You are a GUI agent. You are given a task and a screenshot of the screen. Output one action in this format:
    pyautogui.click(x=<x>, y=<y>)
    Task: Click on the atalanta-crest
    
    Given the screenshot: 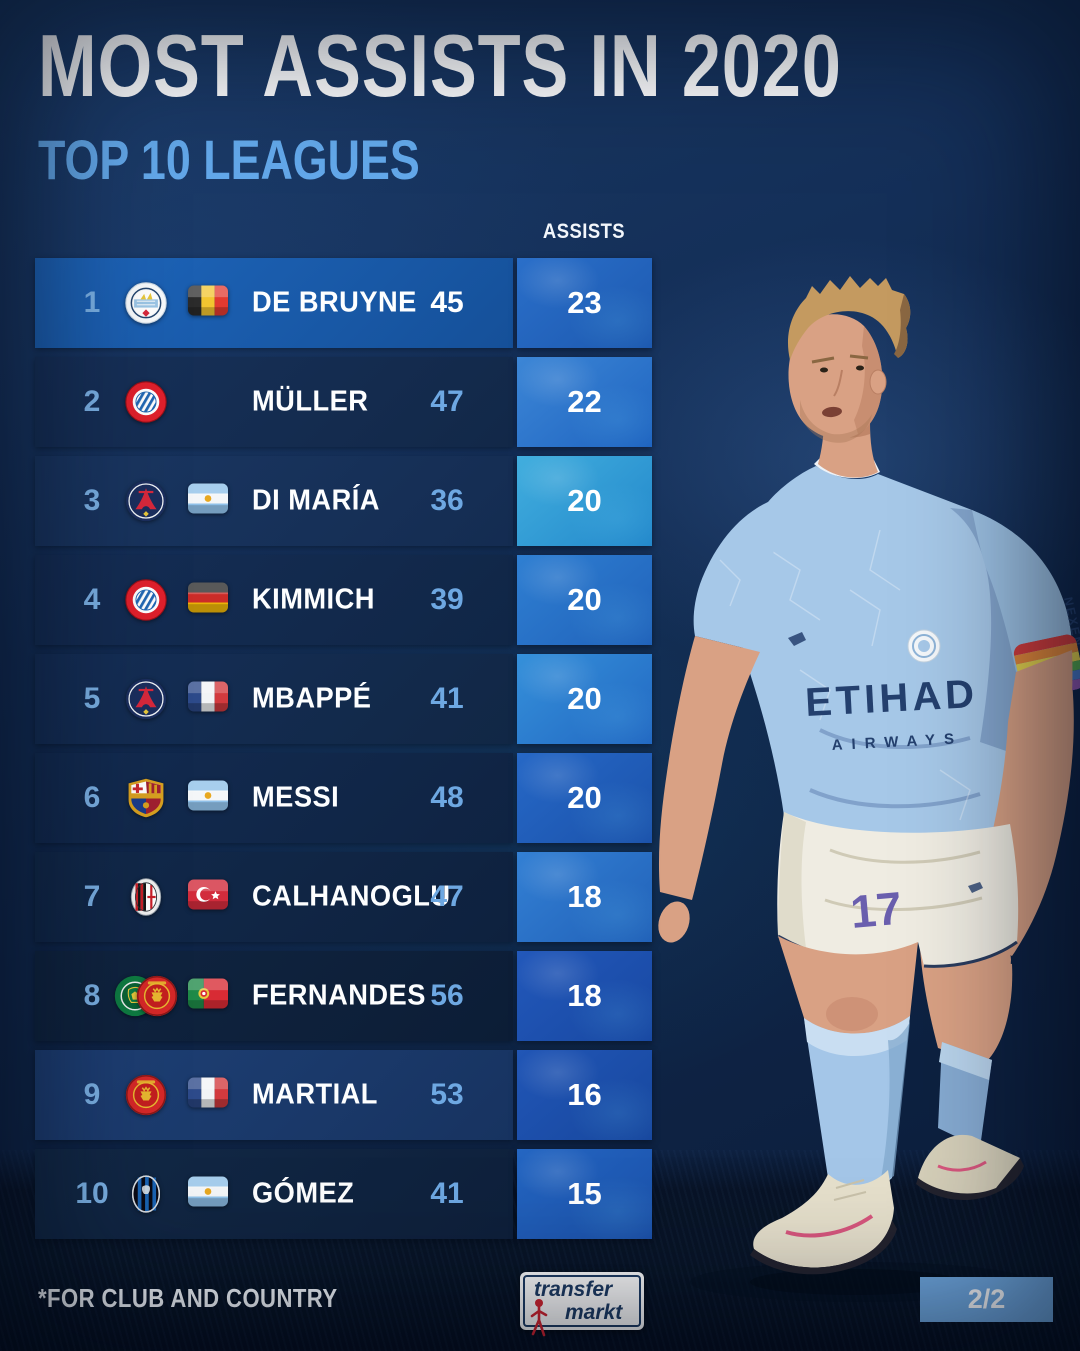 What is the action you would take?
    pyautogui.click(x=146, y=1194)
    